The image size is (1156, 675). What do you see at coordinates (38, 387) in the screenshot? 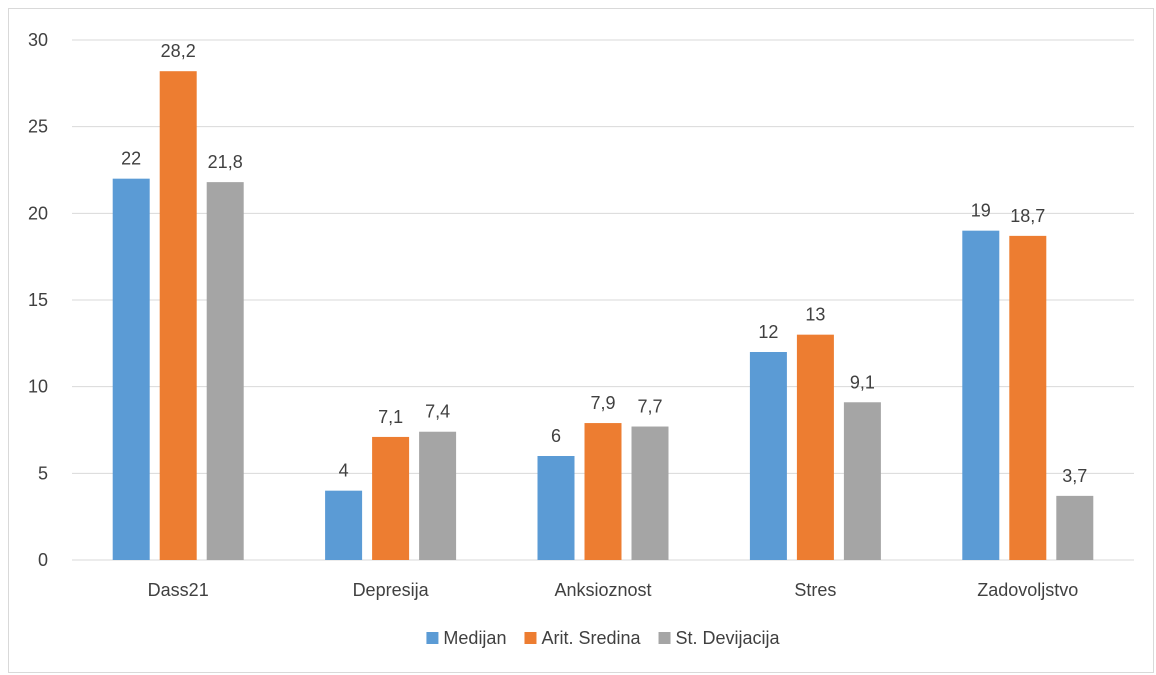
I see `y-tick-label: 10` at bounding box center [38, 387].